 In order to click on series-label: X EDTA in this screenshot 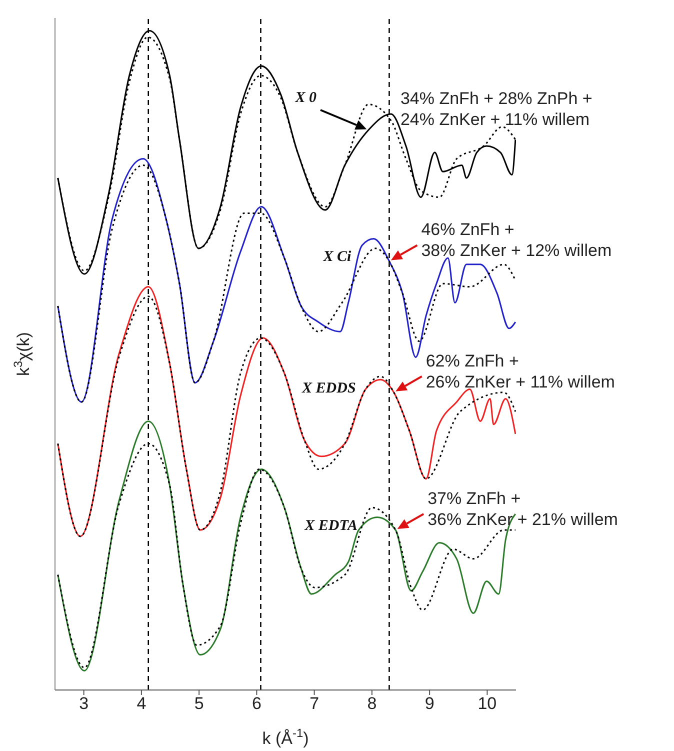, I will do `click(331, 526)`.